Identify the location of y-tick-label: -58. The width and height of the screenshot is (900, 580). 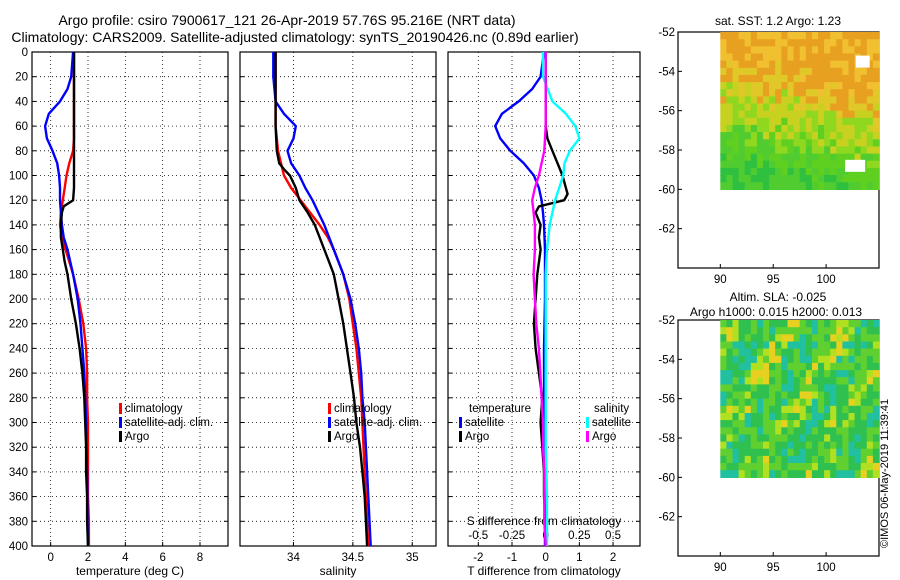
(666, 439).